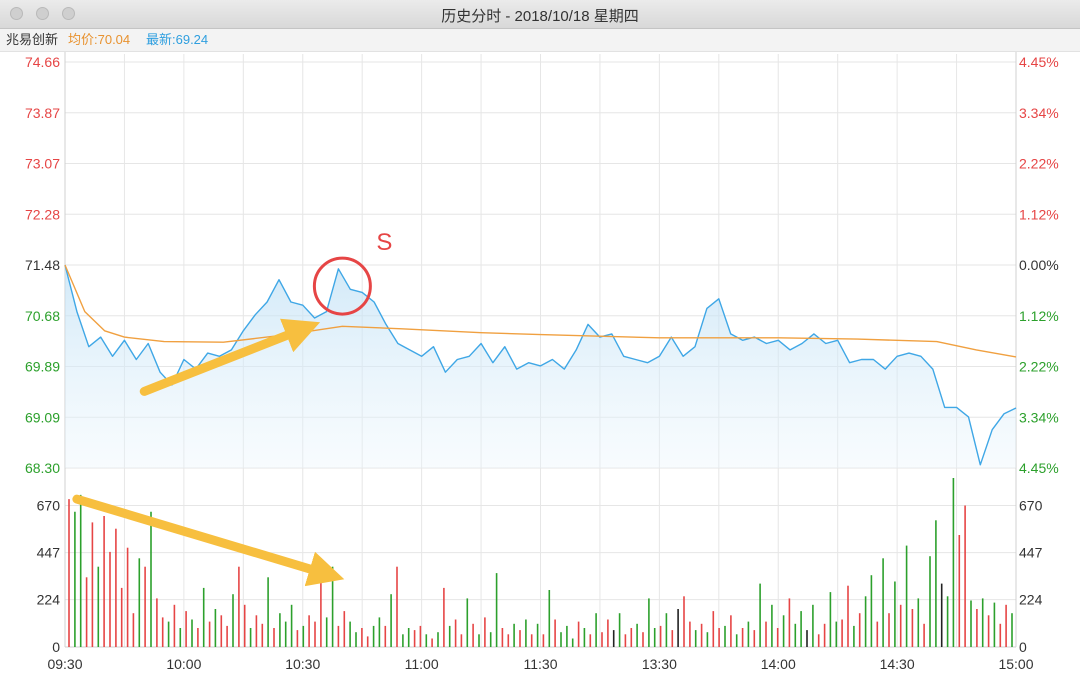 This screenshot has width=1080, height=677. What do you see at coordinates (183, 664) in the screenshot?
I see `time-tick-label: 10:00` at bounding box center [183, 664].